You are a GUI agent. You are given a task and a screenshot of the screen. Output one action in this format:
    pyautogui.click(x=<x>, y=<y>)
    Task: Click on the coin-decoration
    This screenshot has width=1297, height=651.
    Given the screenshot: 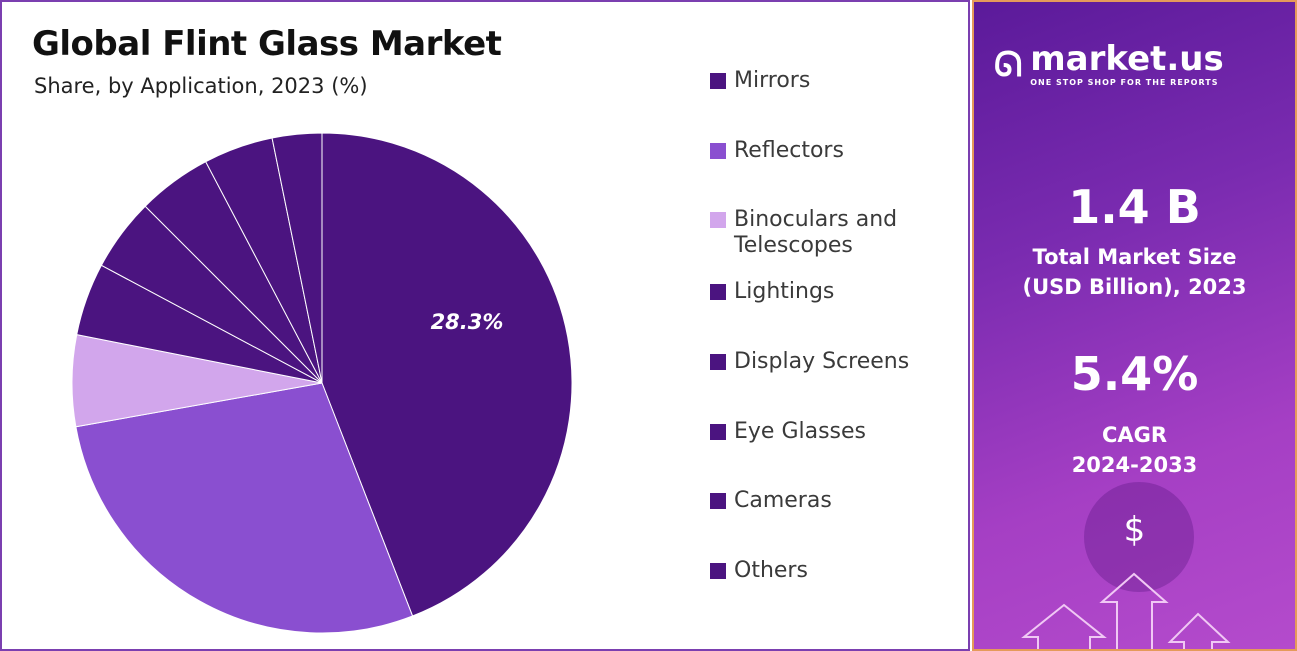 What is the action you would take?
    pyautogui.click(x=1139, y=537)
    